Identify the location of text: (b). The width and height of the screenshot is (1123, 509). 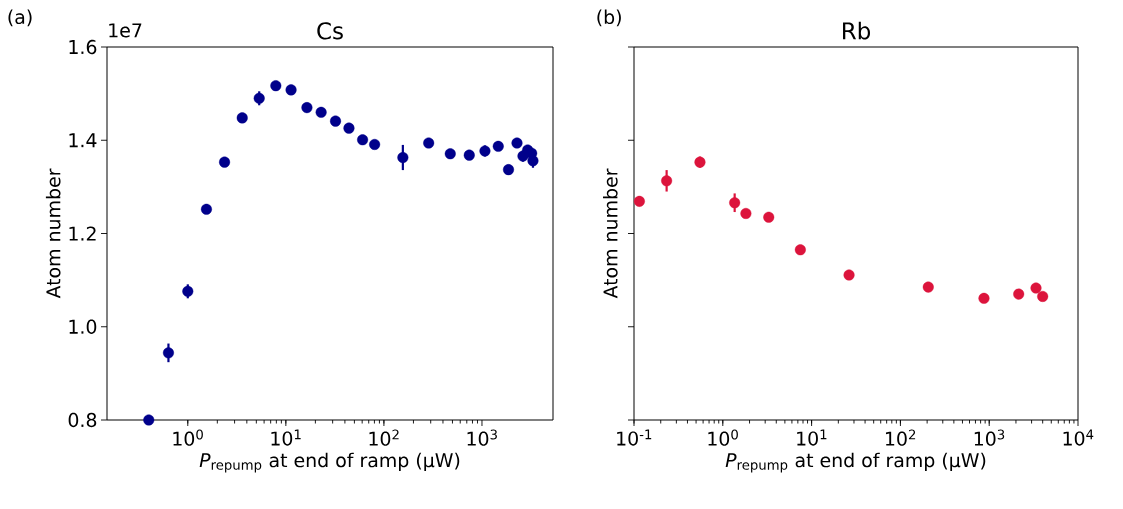
(609, 18).